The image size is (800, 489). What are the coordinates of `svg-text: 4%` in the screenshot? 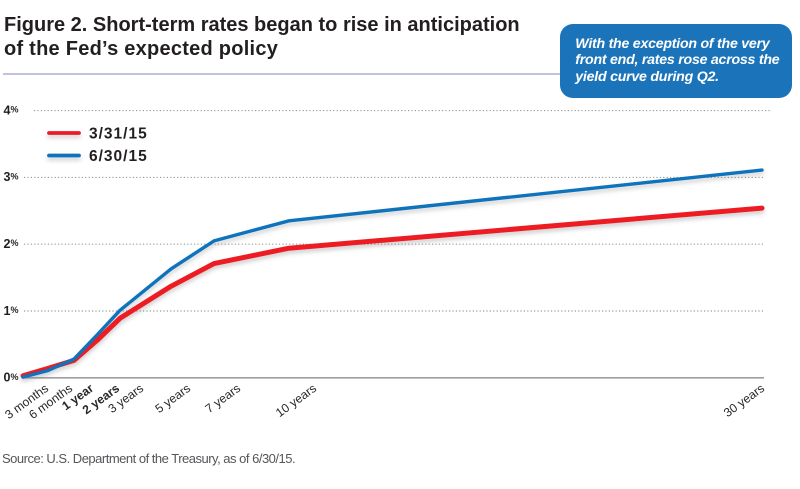 It's located at (11, 110).